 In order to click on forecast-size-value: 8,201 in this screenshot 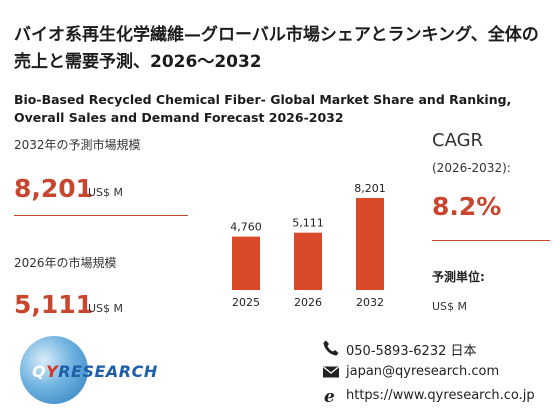, I will do `click(54, 188)`.